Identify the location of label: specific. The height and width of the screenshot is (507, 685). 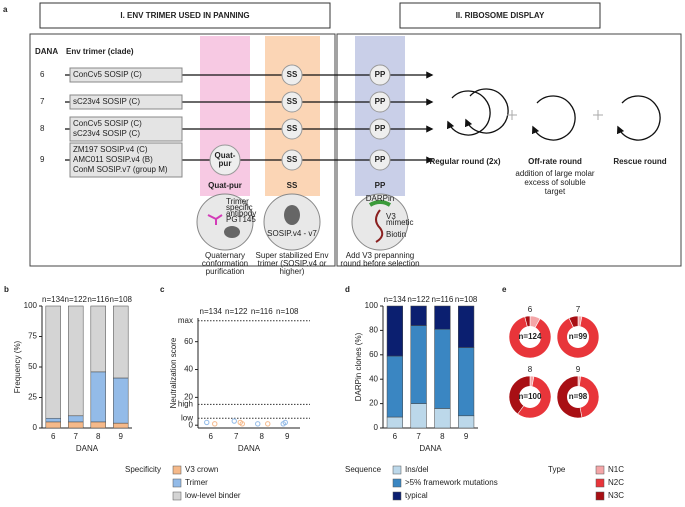
(239, 207).